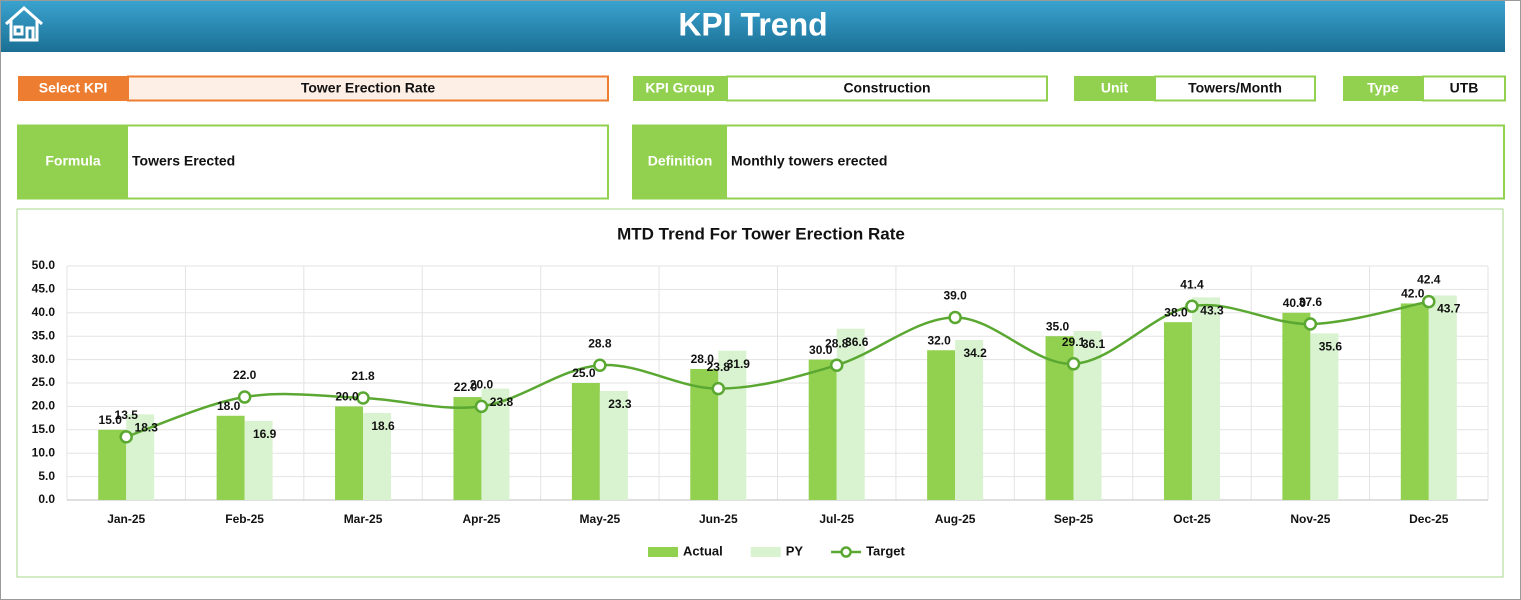  What do you see at coordinates (111, 420) in the screenshot?
I see `data-label: 15.0` at bounding box center [111, 420].